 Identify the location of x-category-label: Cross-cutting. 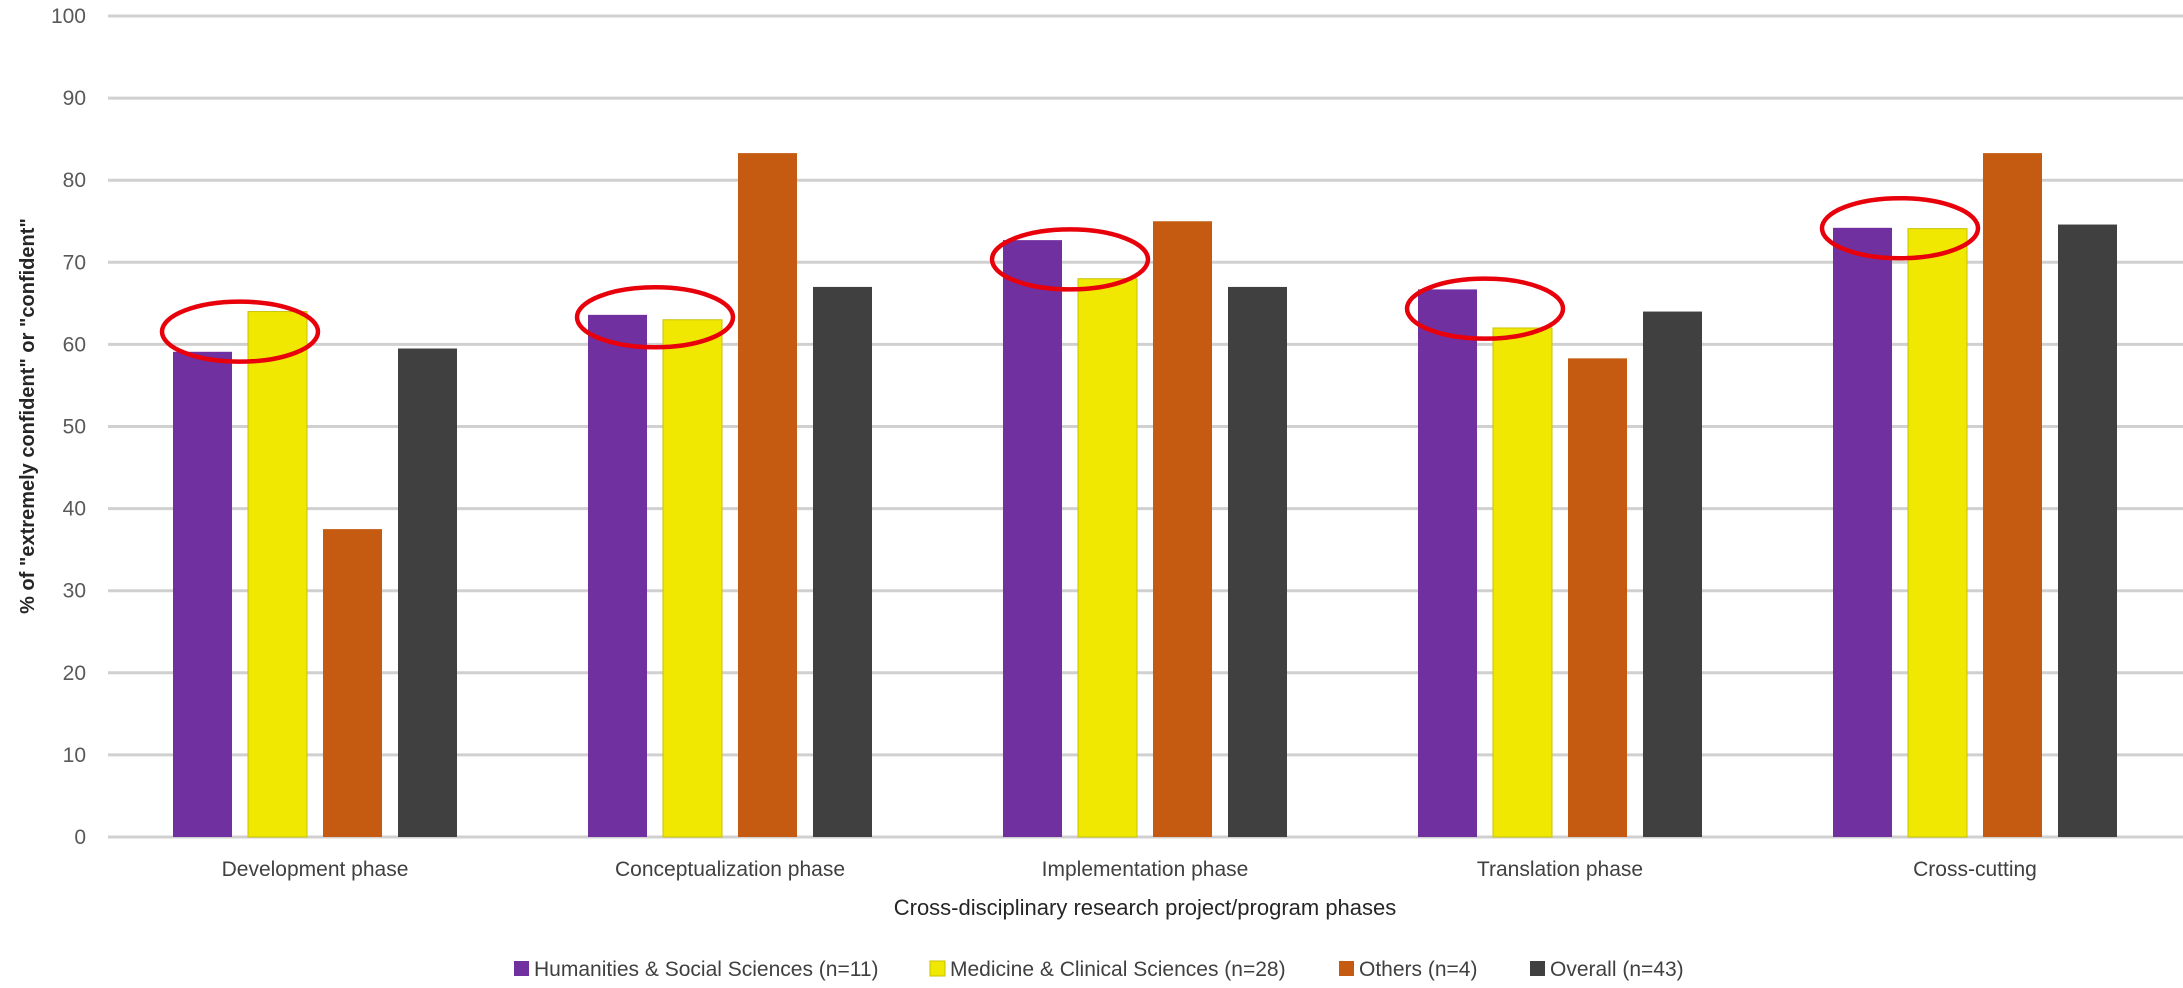
(1975, 869).